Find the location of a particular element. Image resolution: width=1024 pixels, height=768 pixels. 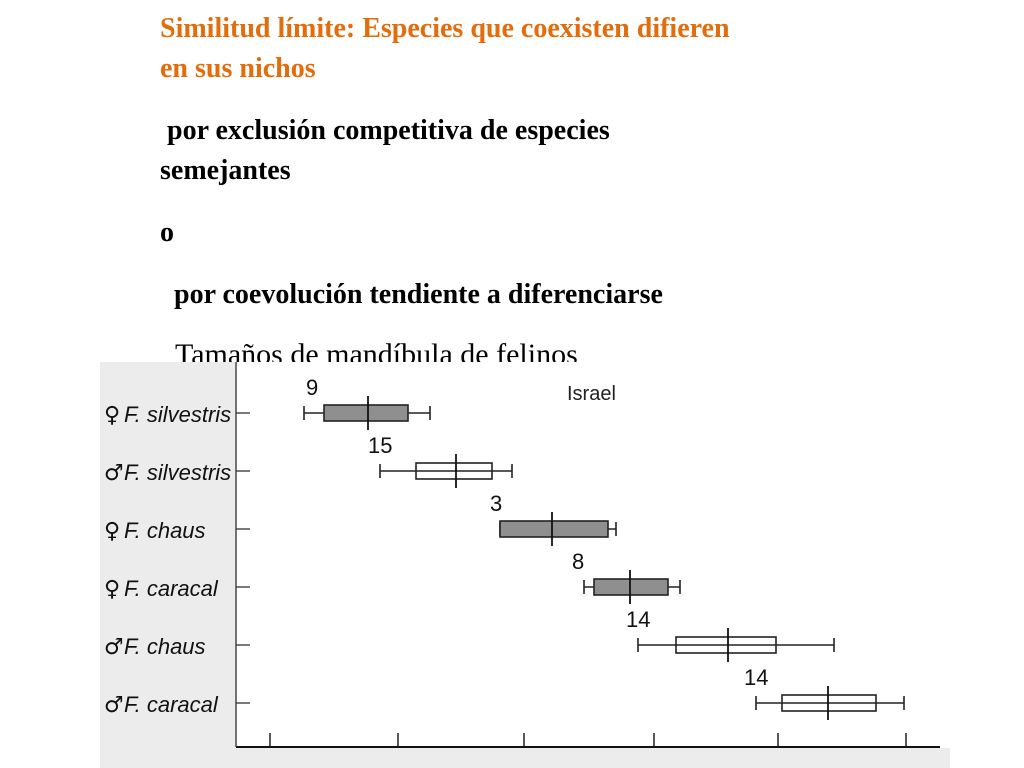

region-label: Israel is located at coordinates (591, 394).